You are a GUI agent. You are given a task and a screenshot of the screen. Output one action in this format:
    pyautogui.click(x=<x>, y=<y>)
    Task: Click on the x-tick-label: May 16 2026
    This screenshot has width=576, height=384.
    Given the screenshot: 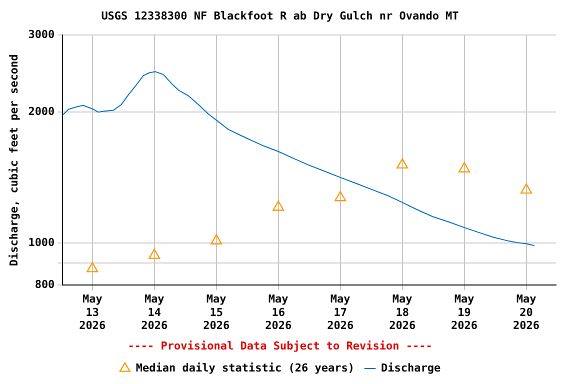 What is the action you would take?
    pyautogui.click(x=278, y=312)
    